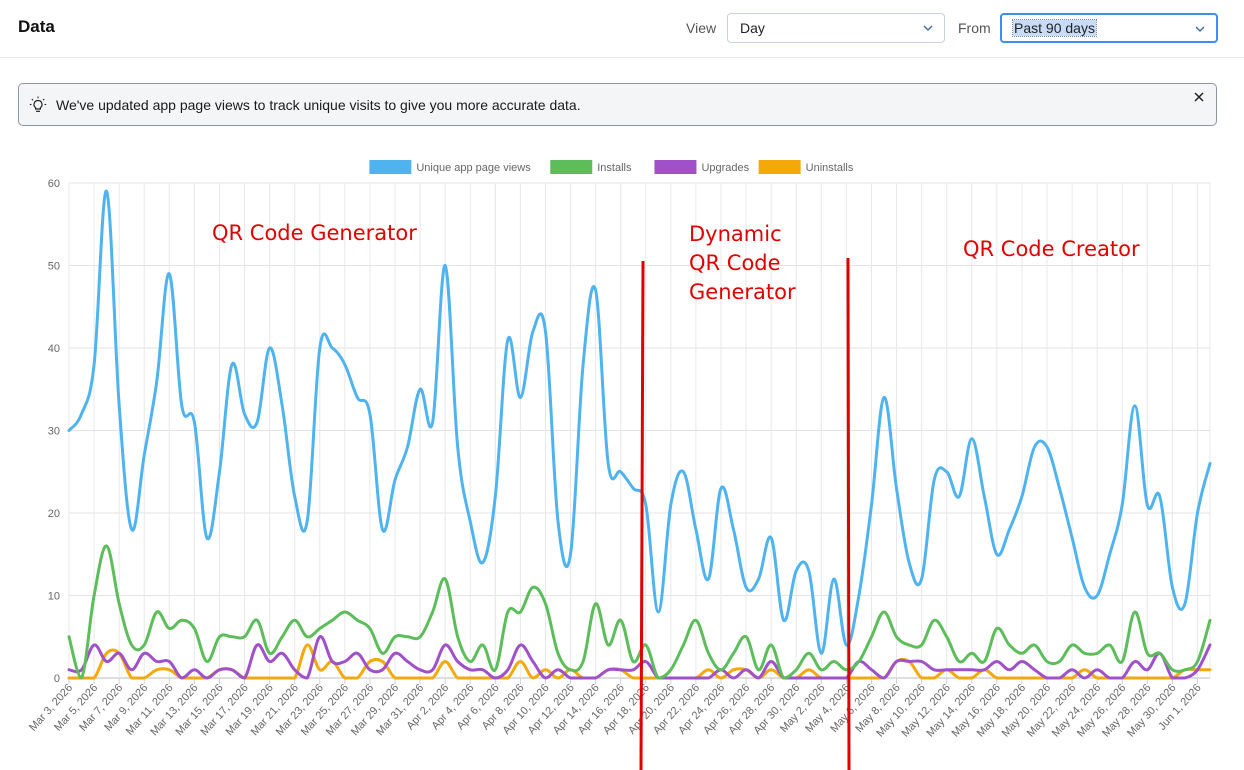  I want to click on close-icon, so click(1199, 97).